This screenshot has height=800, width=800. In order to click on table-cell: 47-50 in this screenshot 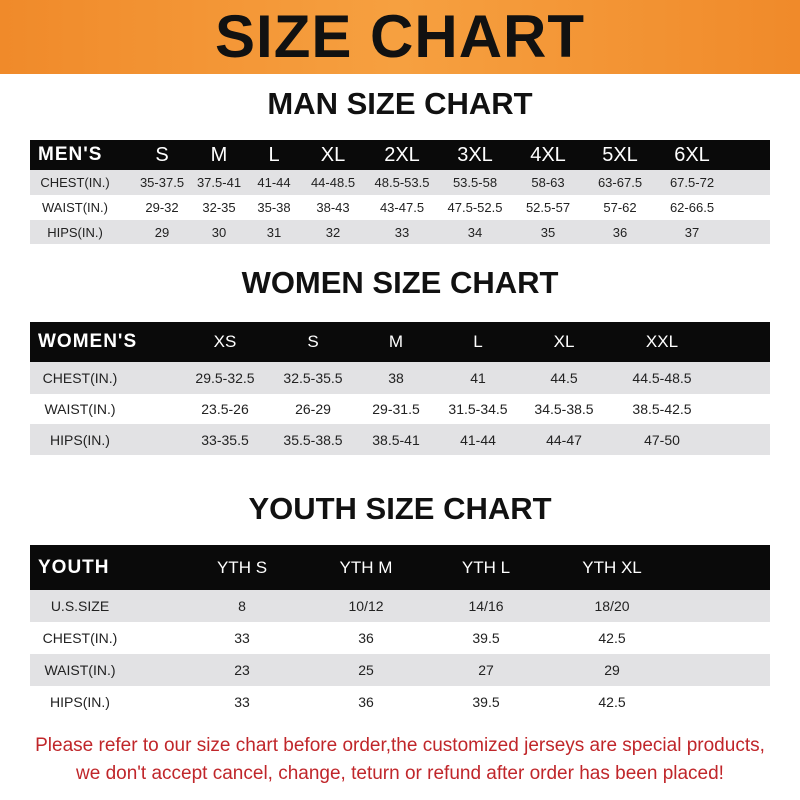, I will do `click(662, 439)`.